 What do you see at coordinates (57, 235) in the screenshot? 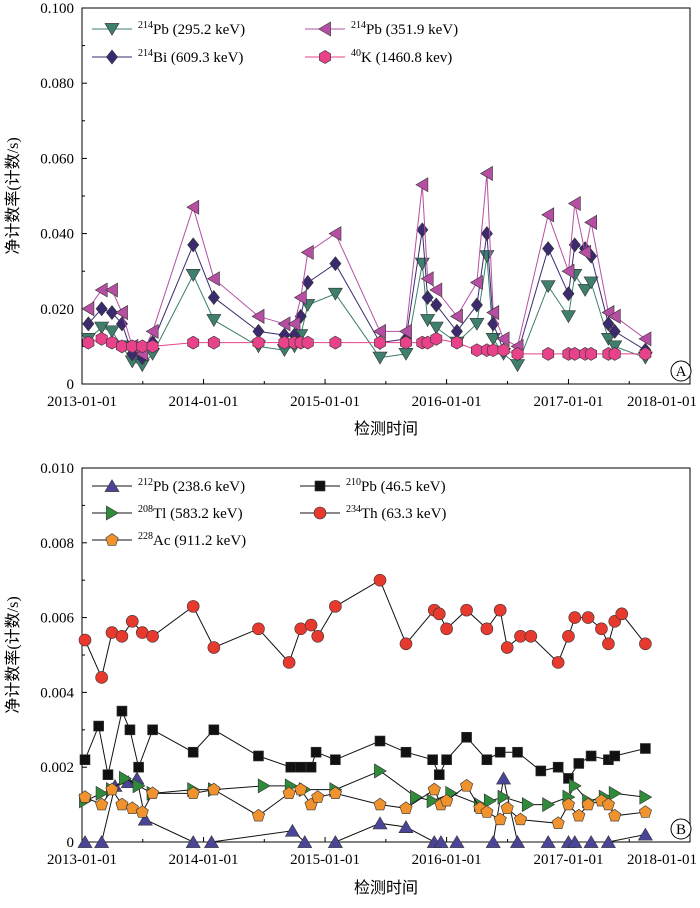
I see `y-tick-label: 0.040` at bounding box center [57, 235].